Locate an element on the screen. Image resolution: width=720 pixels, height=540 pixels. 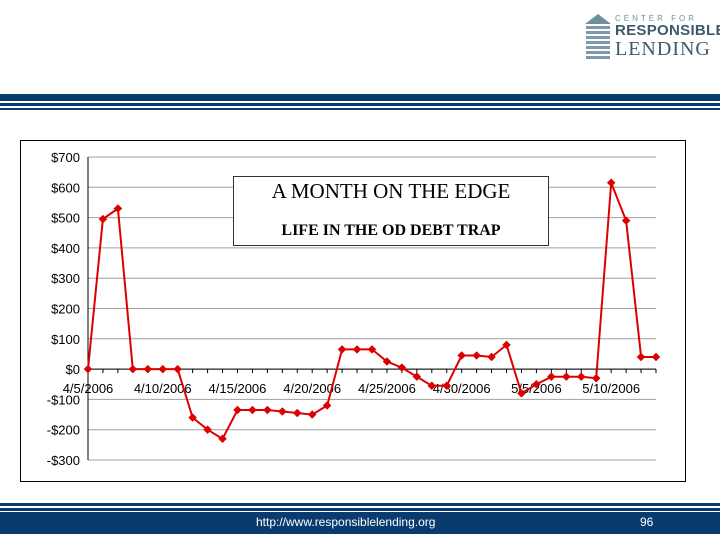
footer-bar: http://www.responsiblelending.org 96 is located at coordinates (360, 523).